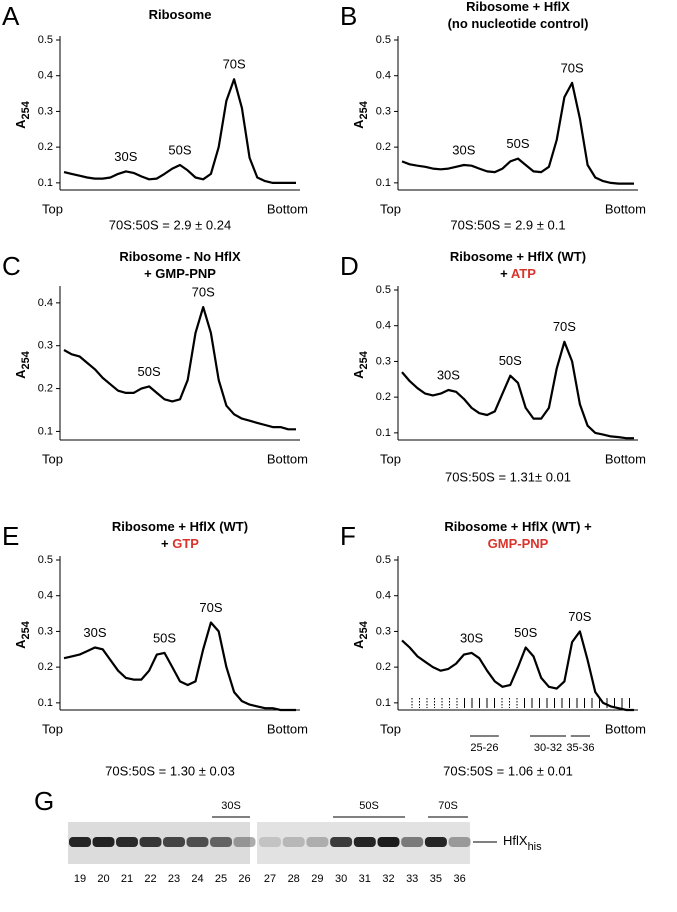  Describe the element at coordinates (518, 7) in the screenshot. I see `title-part: Ribosome + HflX` at that location.